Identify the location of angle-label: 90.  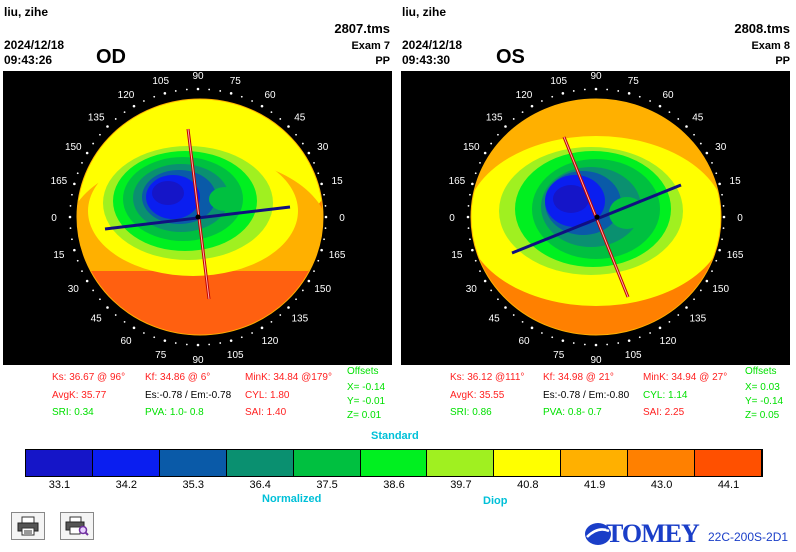
(198, 76).